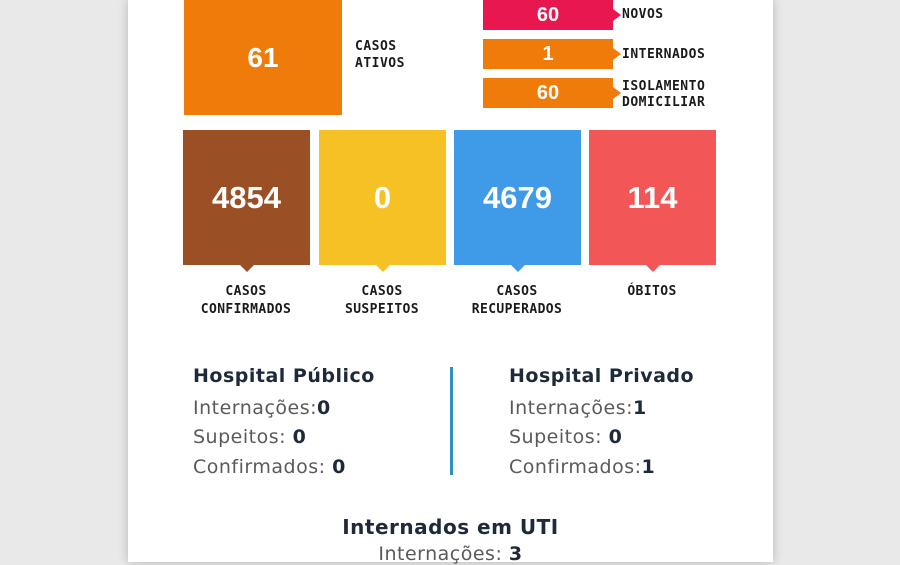  Describe the element at coordinates (382, 300) in the screenshot. I see `suspected-cases-label: CASOS SUSPEITOS` at that location.